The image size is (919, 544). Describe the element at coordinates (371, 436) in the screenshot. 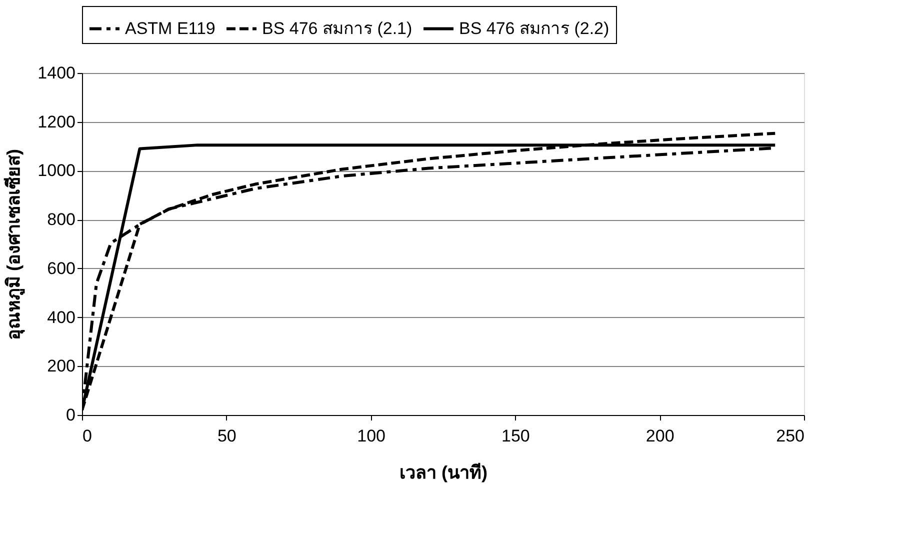

I see `x-tick-label: 100` at that location.